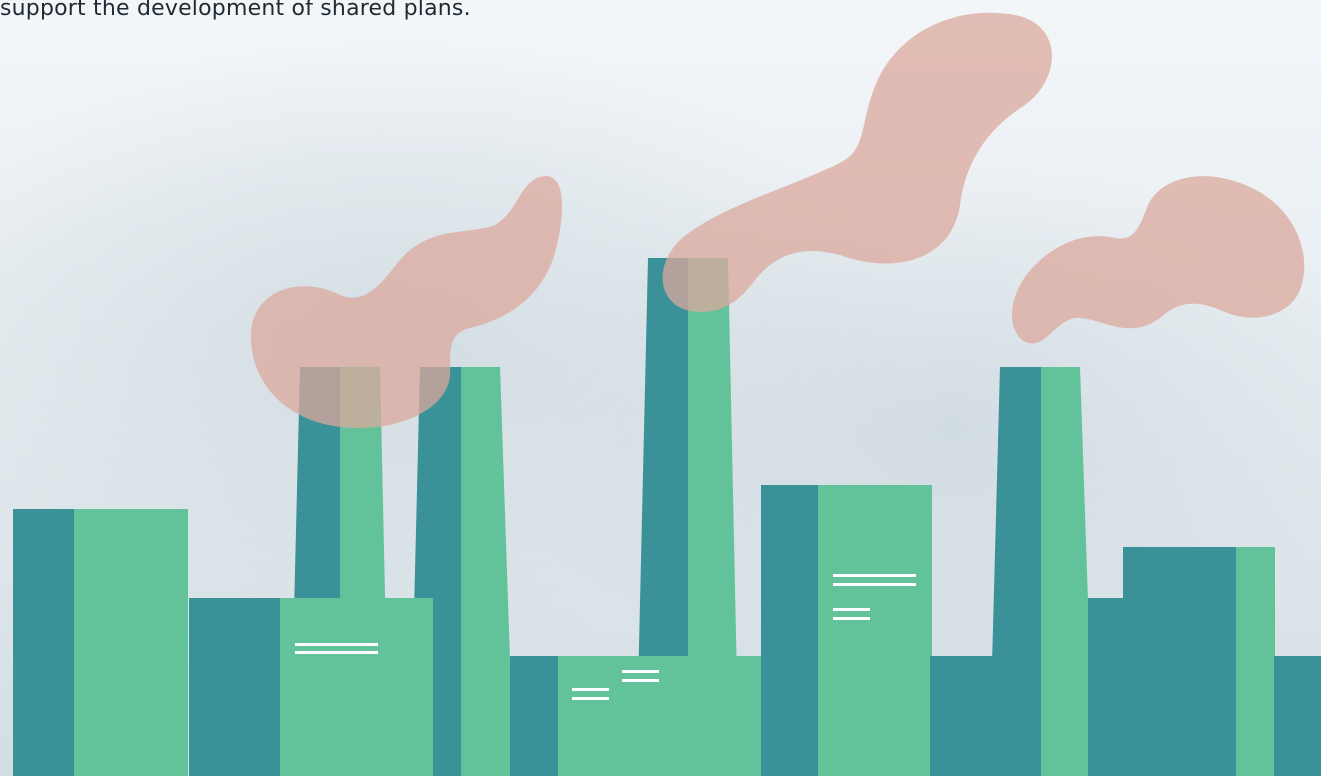  What do you see at coordinates (535, 716) in the screenshot?
I see `building-center-strip` at bounding box center [535, 716].